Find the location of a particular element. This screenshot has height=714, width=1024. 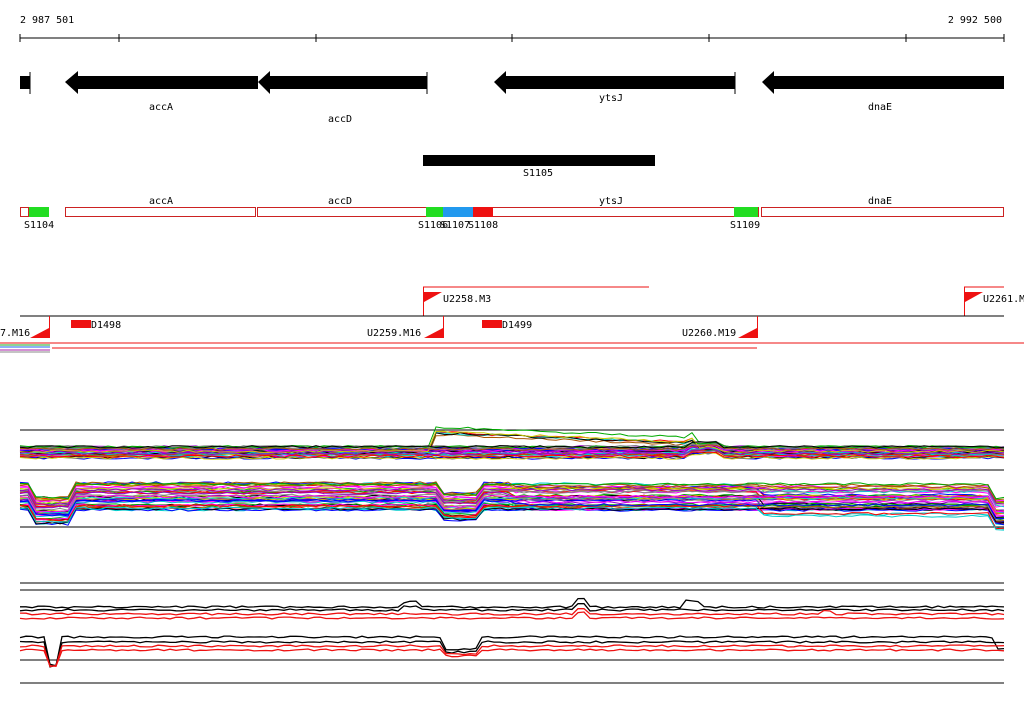

segment-label-accA: accA is located at coordinates (161, 201).